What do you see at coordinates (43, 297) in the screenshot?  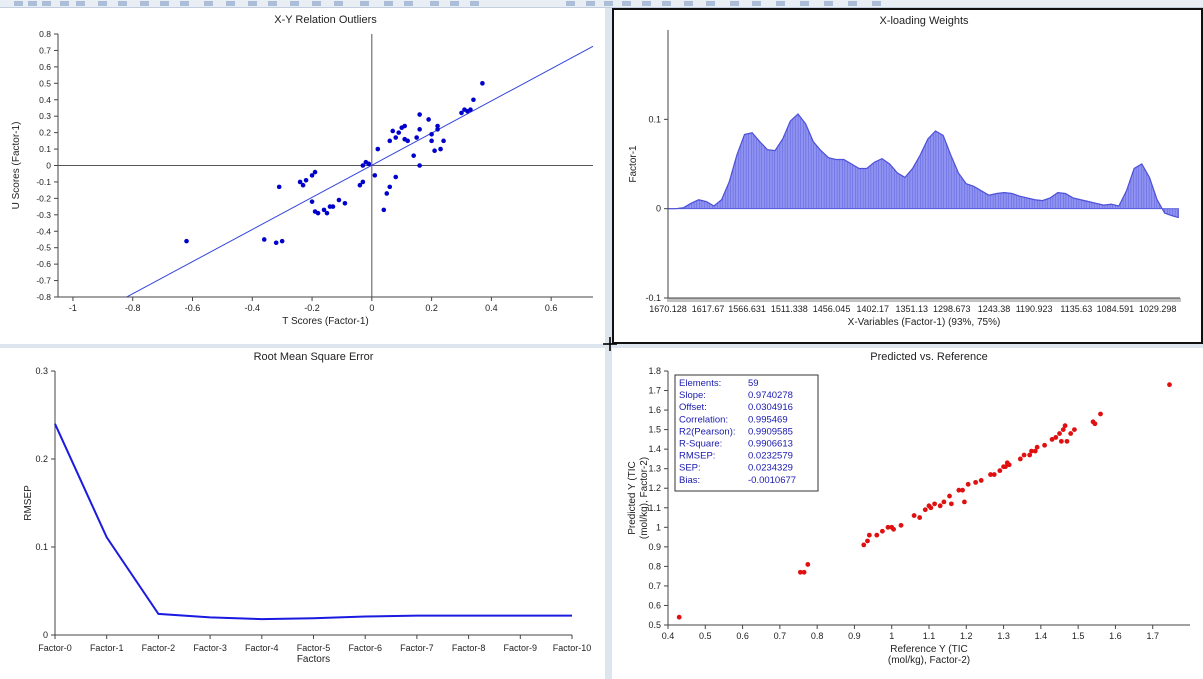 I see `y-tick-label: -0.8` at bounding box center [43, 297].